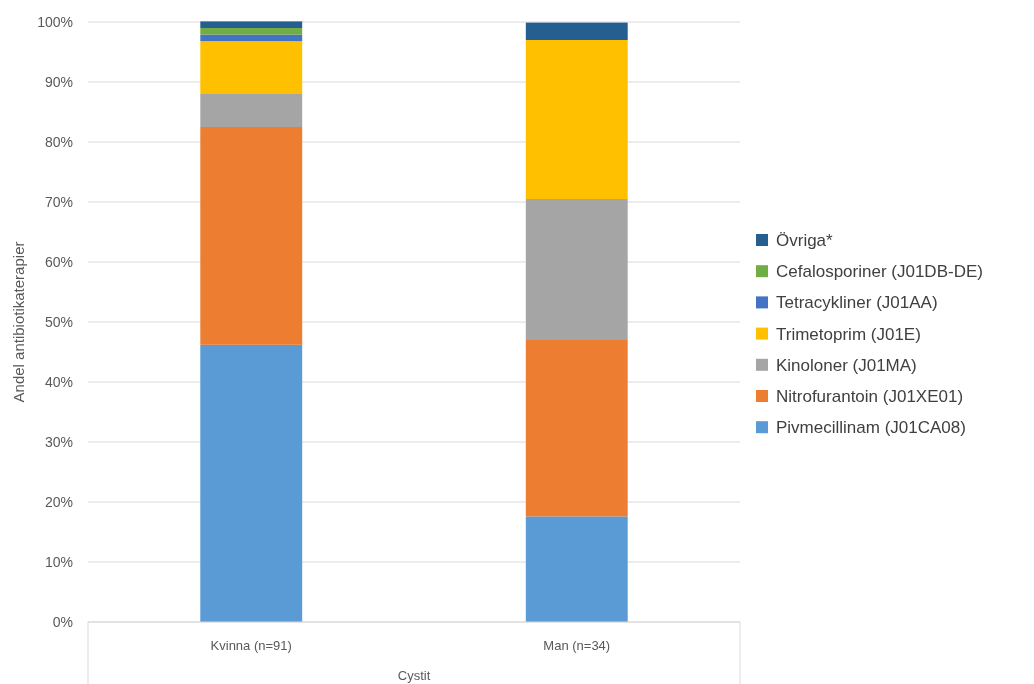  I want to click on y-tick-label: 20%, so click(58, 501).